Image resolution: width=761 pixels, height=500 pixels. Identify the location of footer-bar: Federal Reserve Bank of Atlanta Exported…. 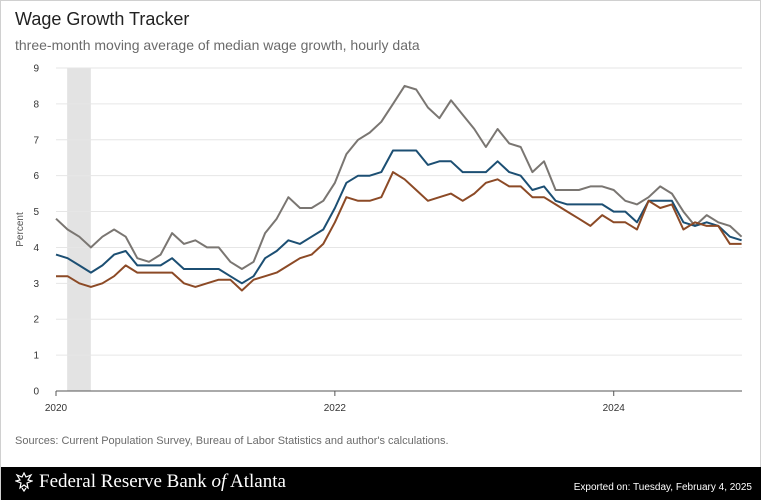
(381, 483).